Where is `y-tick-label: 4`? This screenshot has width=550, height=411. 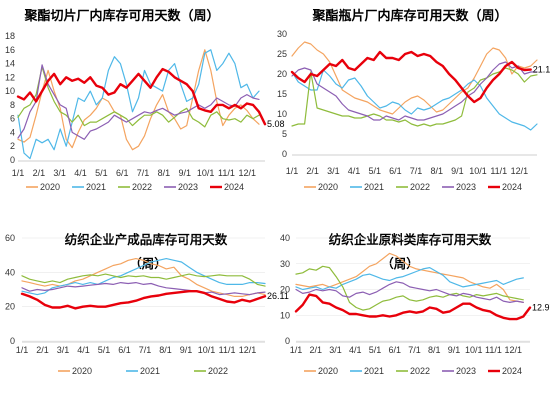 y-tick-label: 4 is located at coordinates (12, 132).